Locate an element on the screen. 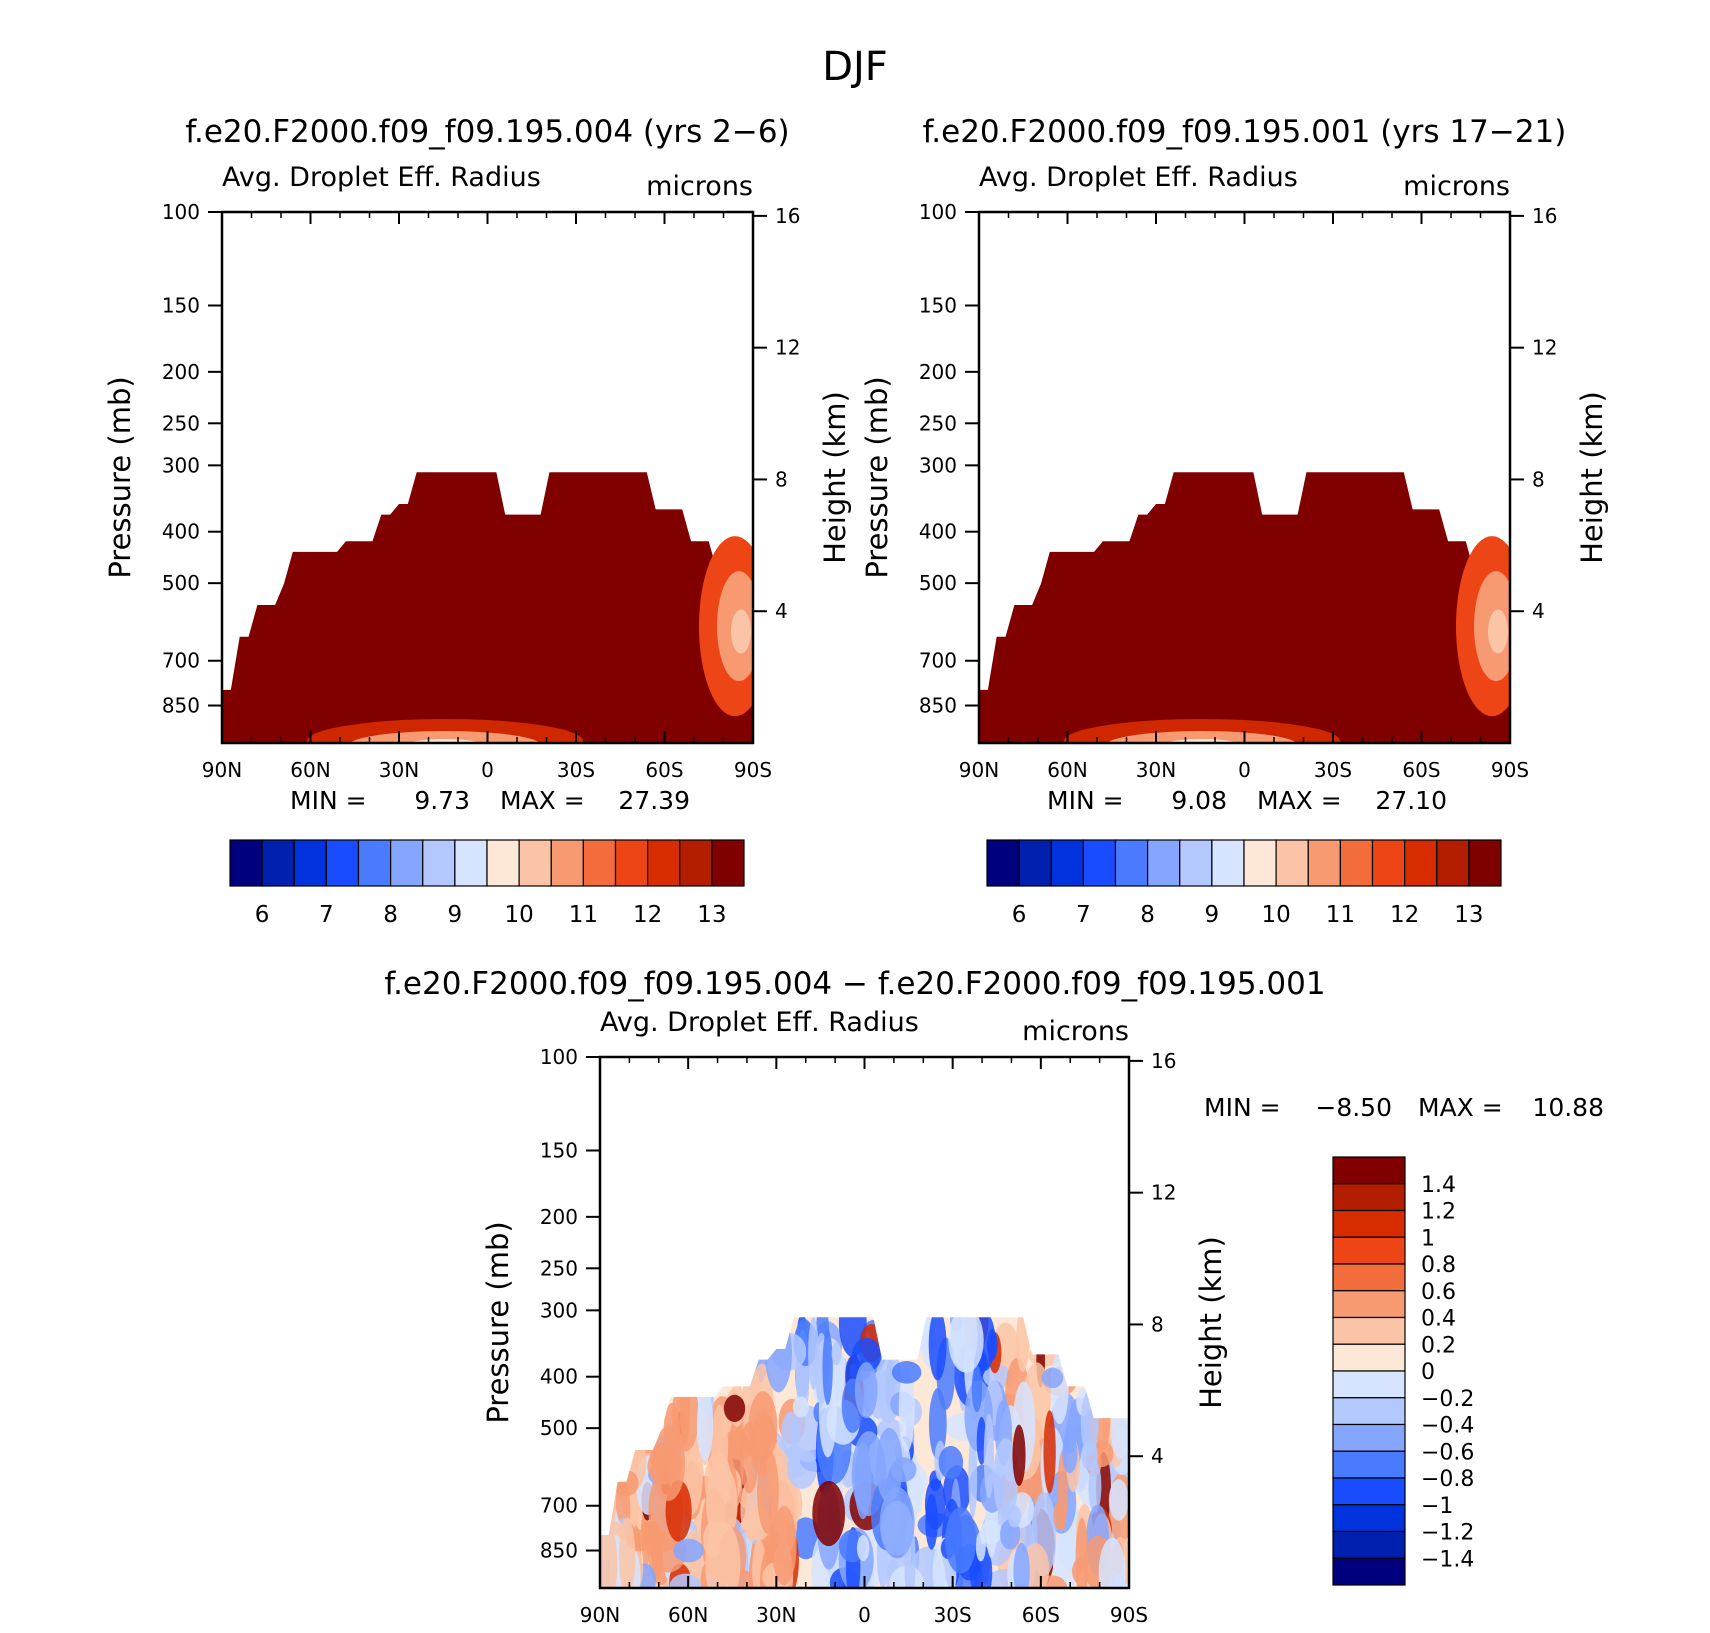  min-label: MIN = is located at coordinates (1242, 1107).